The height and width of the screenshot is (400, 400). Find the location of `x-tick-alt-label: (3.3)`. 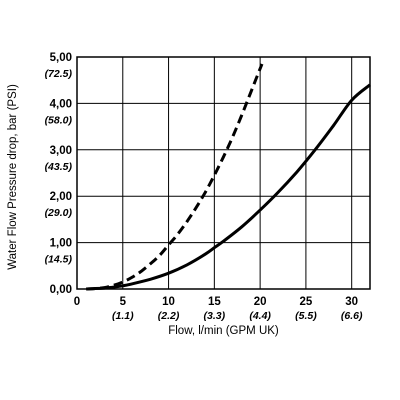

x-tick-alt-label: (3.3) is located at coordinates (215, 316).